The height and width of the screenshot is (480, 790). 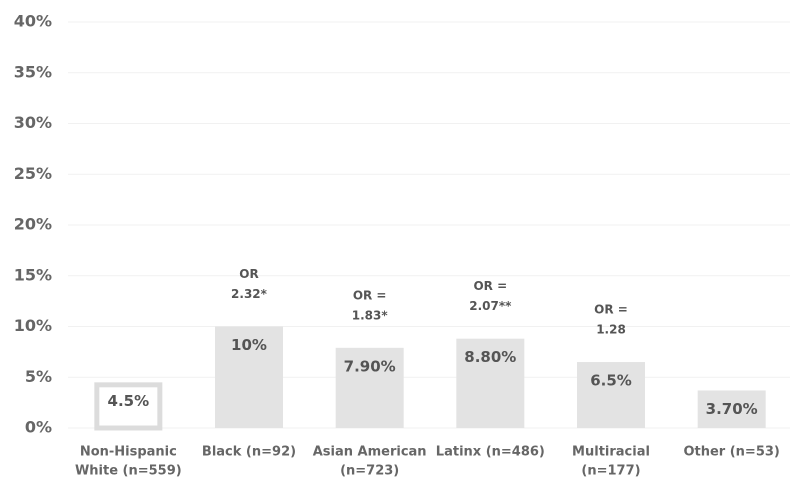 What do you see at coordinates (370, 452) in the screenshot?
I see `x-tick-label: Asian American` at bounding box center [370, 452].